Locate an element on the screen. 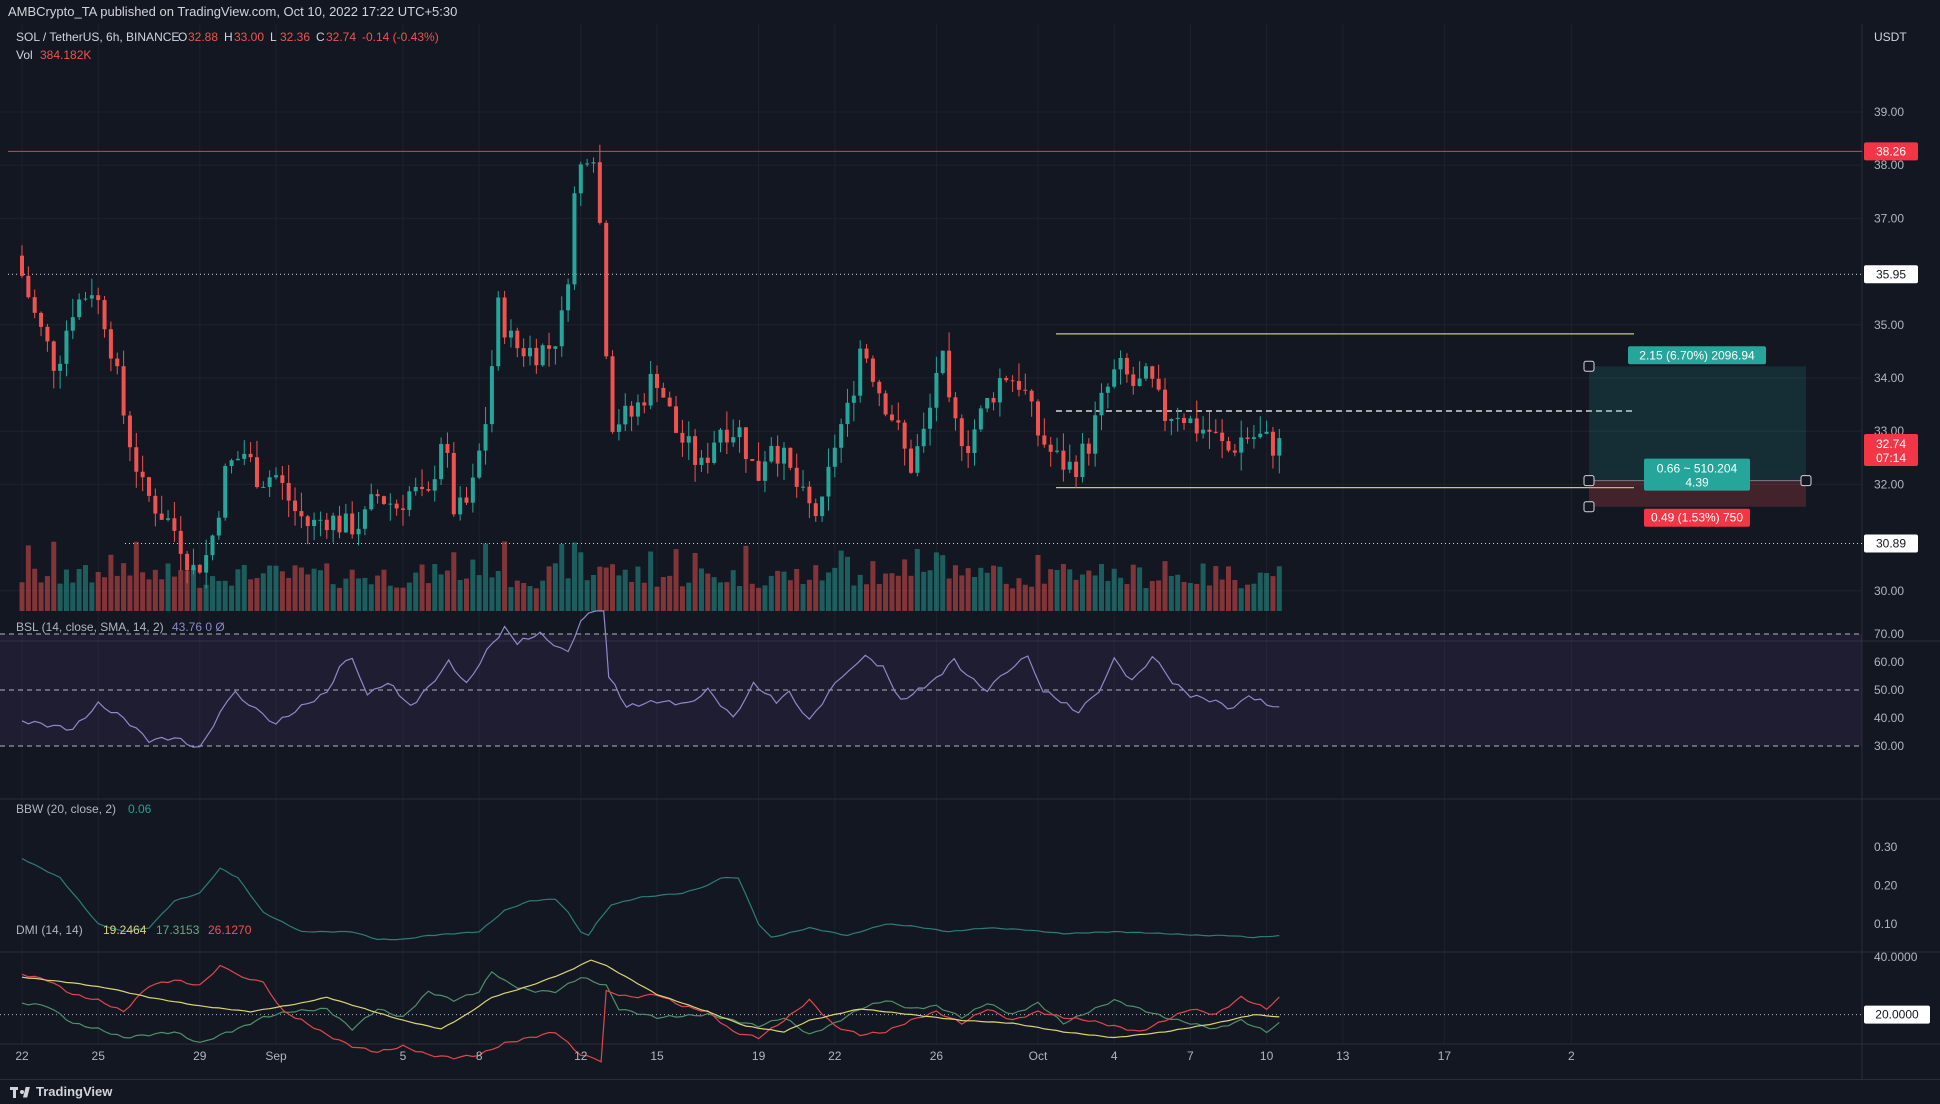 This screenshot has width=1940, height=1104. bbw-tick-2: 0.10 is located at coordinates (1886, 924).